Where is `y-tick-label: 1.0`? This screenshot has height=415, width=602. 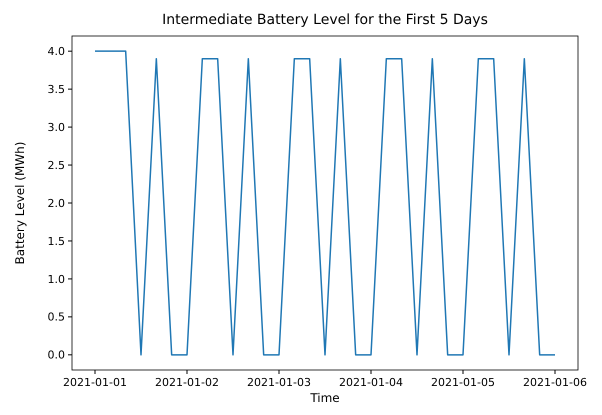 y-tick-label: 1.0 is located at coordinates (56, 279).